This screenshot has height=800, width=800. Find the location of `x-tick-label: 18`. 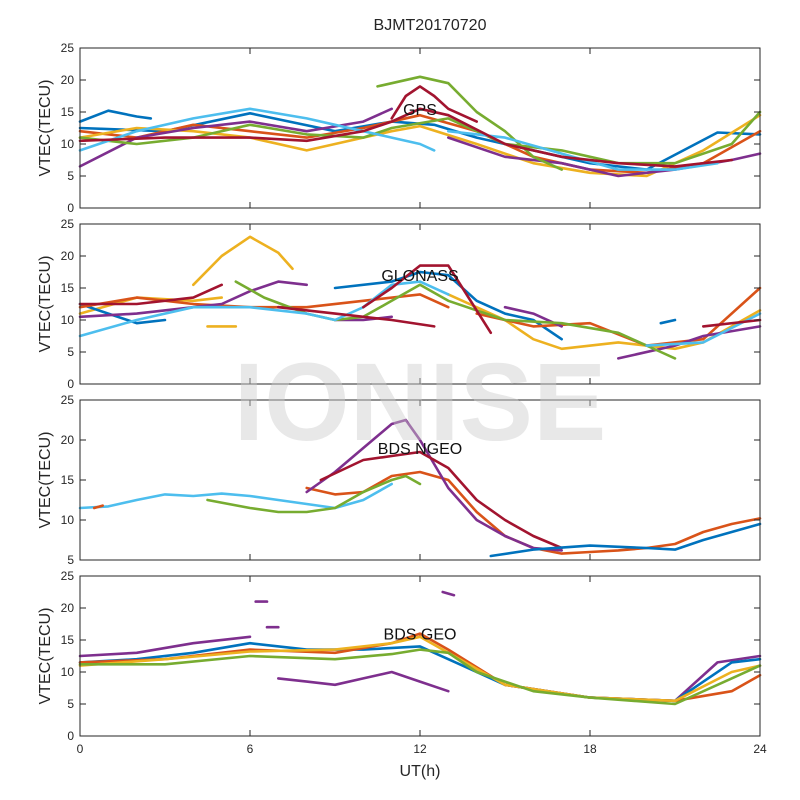

x-tick-label: 18 is located at coordinates (590, 749).